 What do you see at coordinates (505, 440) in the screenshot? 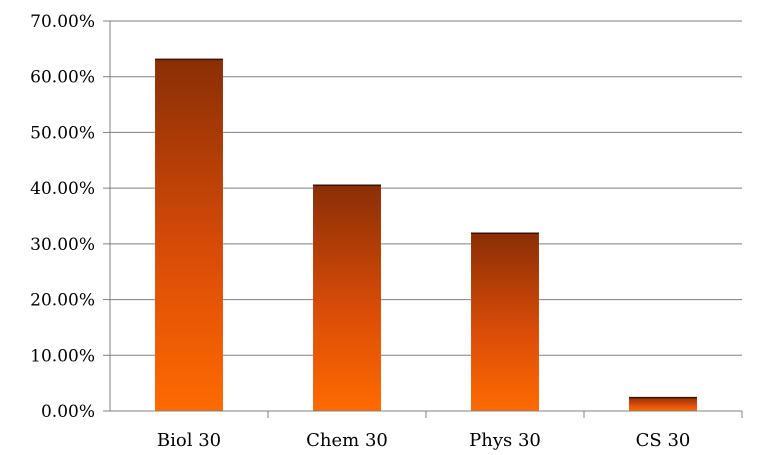
I see `x-tick-label: Phys 30` at bounding box center [505, 440].